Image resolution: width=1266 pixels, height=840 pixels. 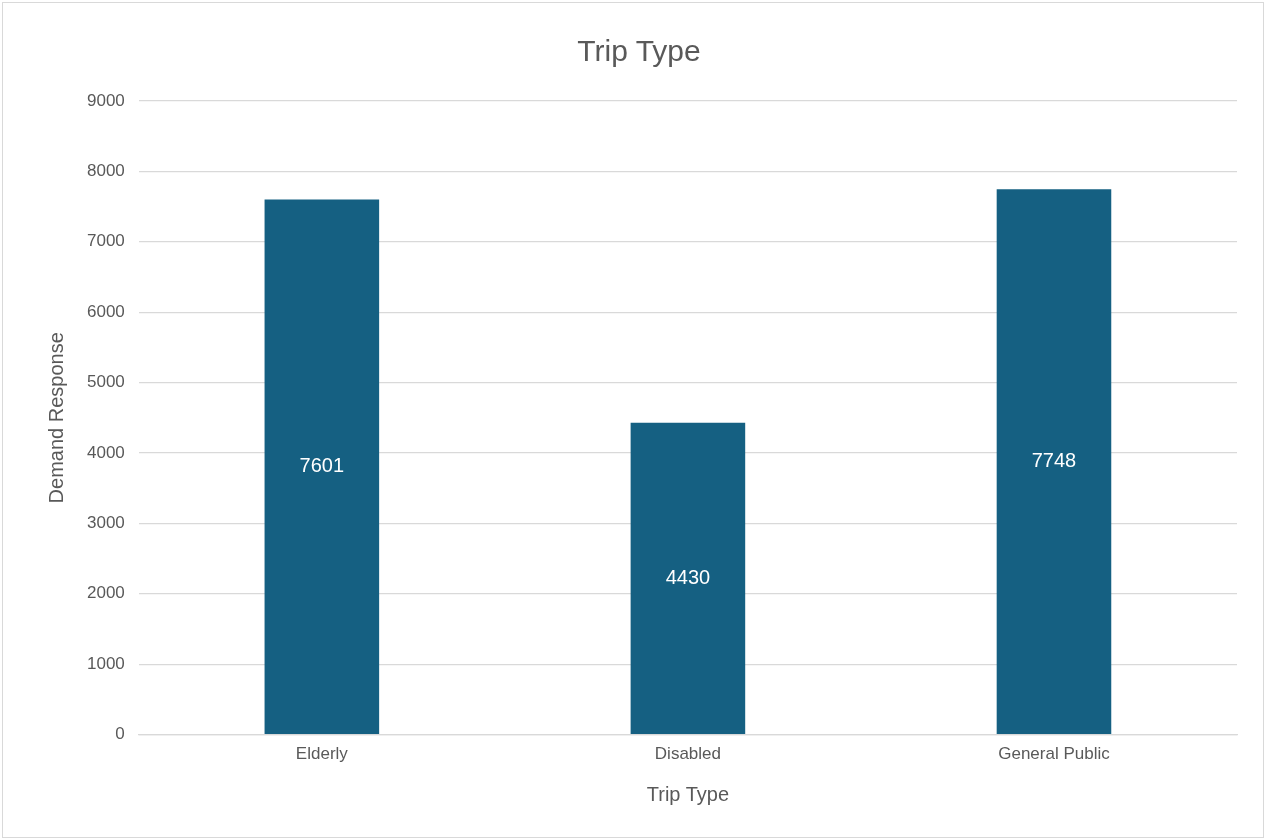 What do you see at coordinates (687, 754) in the screenshot?
I see `x-tick-label: Disabled` at bounding box center [687, 754].